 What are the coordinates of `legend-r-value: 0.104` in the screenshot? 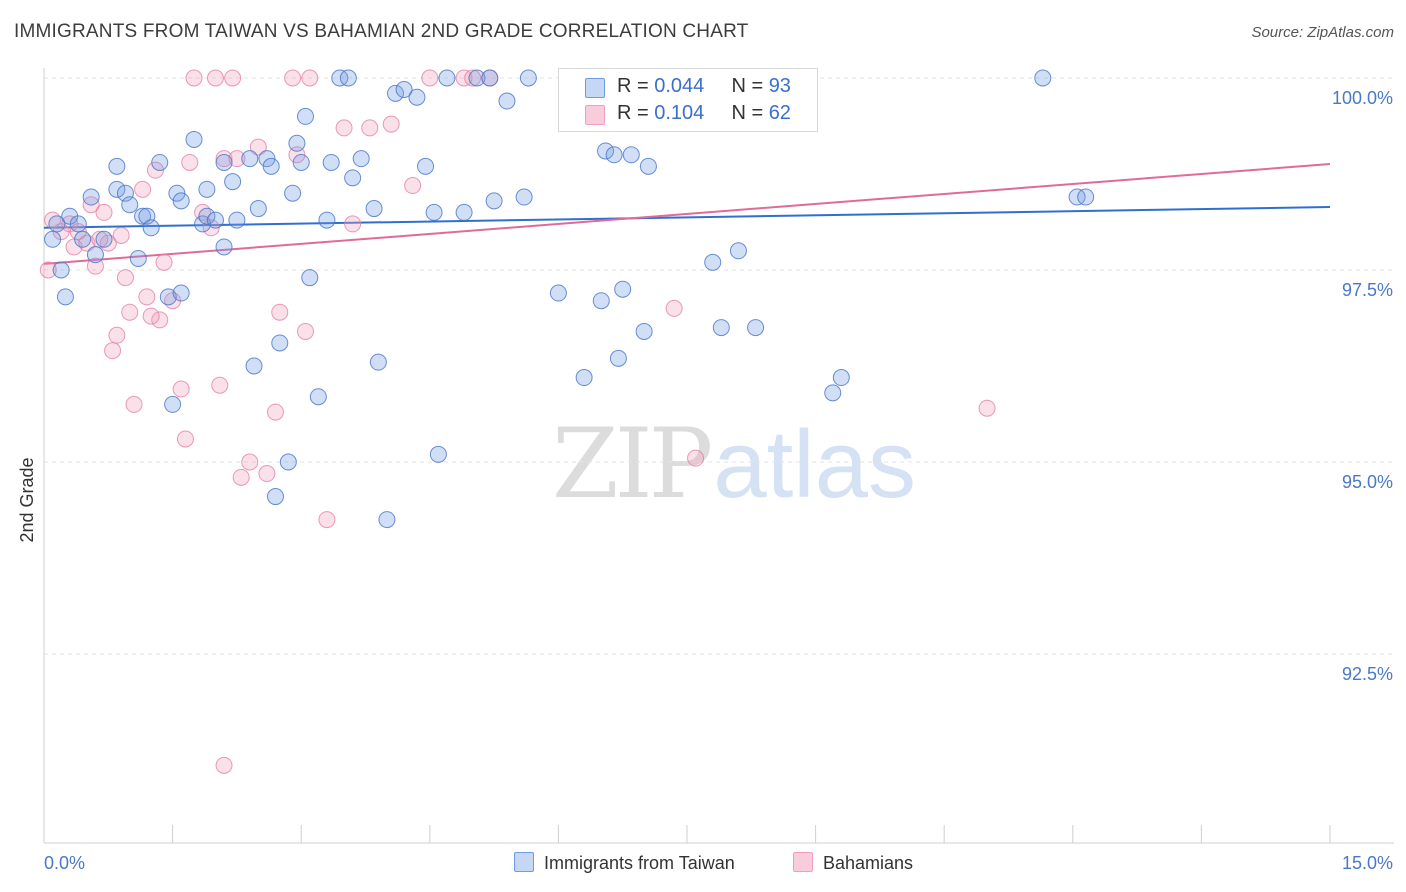 It's located at (679, 113).